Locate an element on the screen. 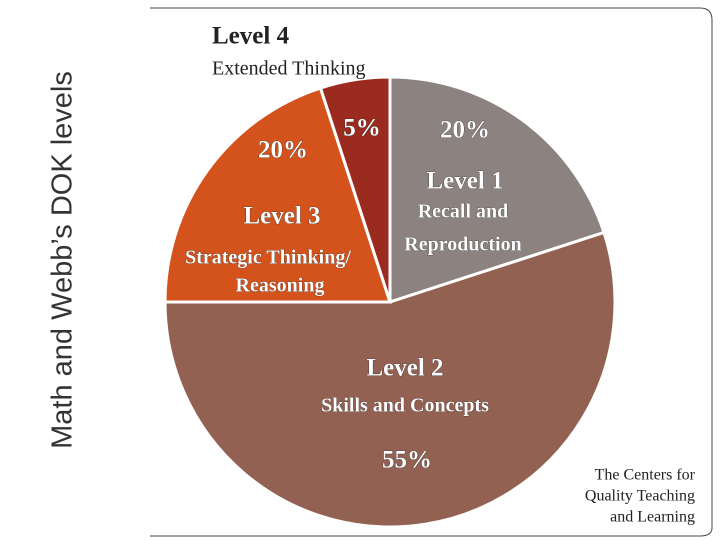 The width and height of the screenshot is (720, 540). category-description: Extended Thinking is located at coordinates (289, 69).